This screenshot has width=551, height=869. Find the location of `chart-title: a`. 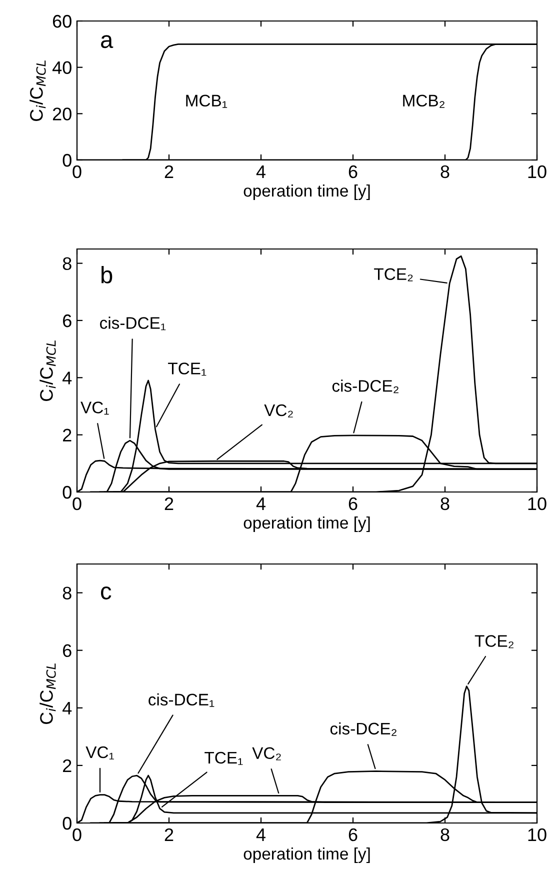

chart-title: a is located at coordinates (107, 41).